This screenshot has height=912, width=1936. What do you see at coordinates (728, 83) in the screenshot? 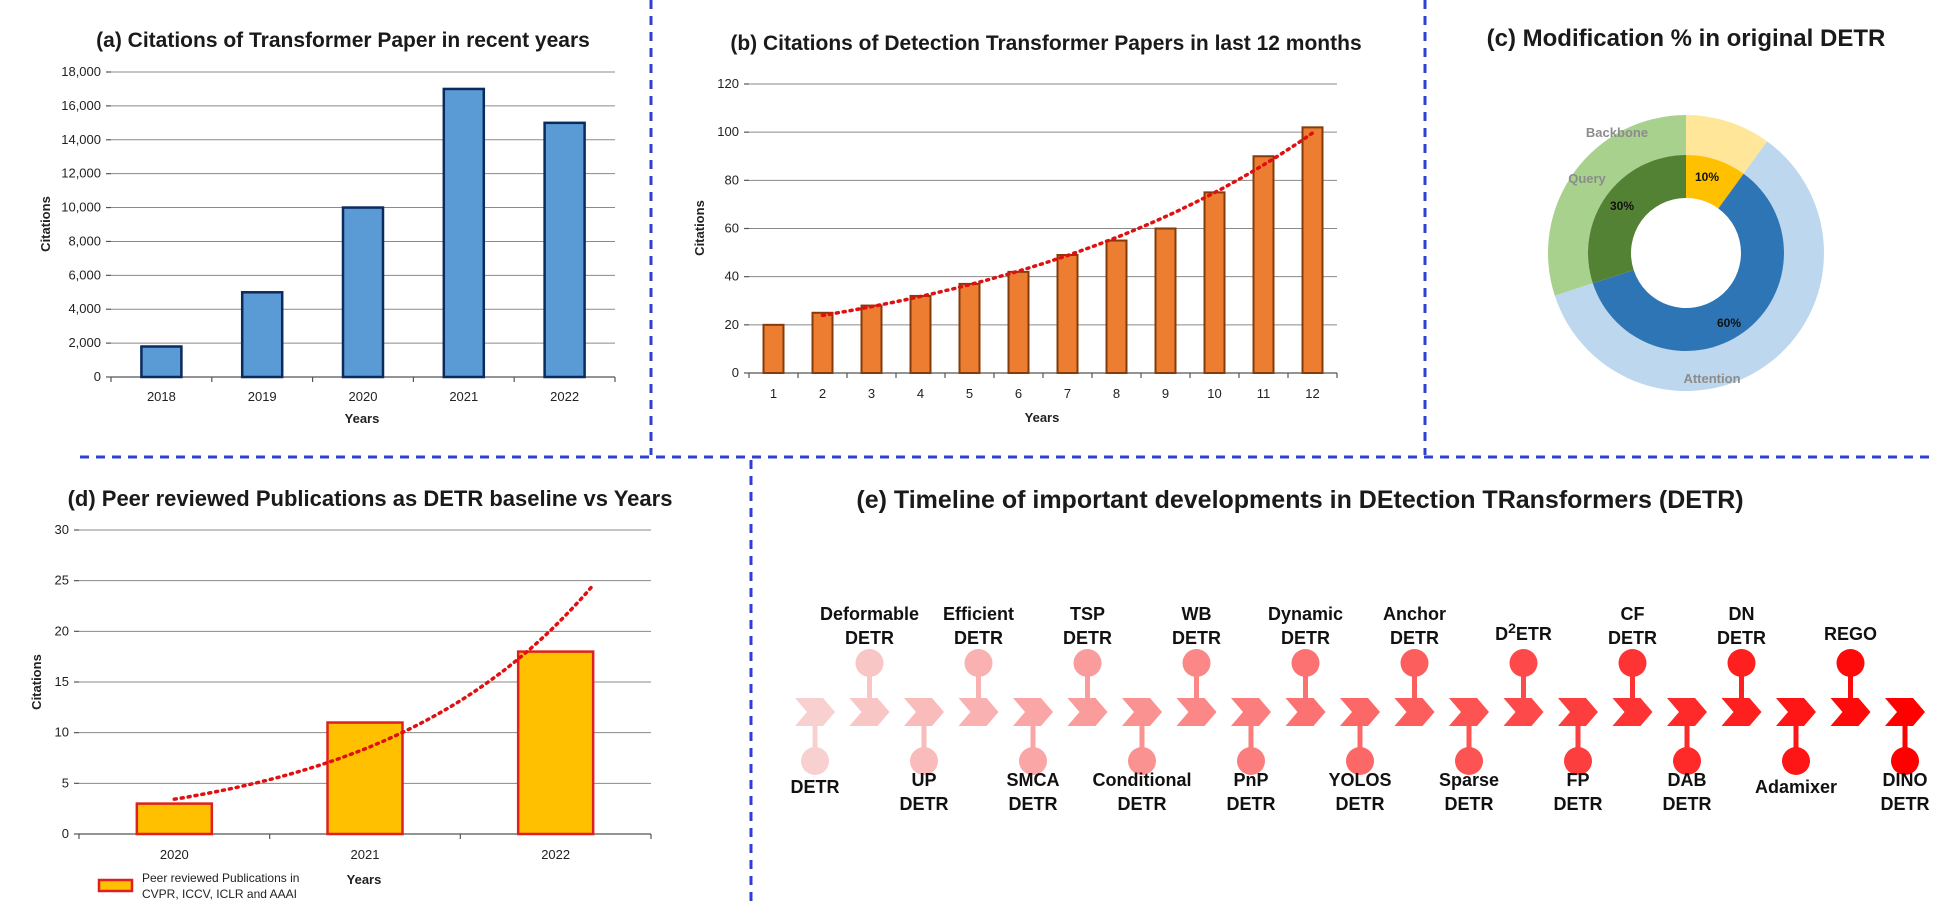
I see `y-tick-label: 120` at bounding box center [728, 83].